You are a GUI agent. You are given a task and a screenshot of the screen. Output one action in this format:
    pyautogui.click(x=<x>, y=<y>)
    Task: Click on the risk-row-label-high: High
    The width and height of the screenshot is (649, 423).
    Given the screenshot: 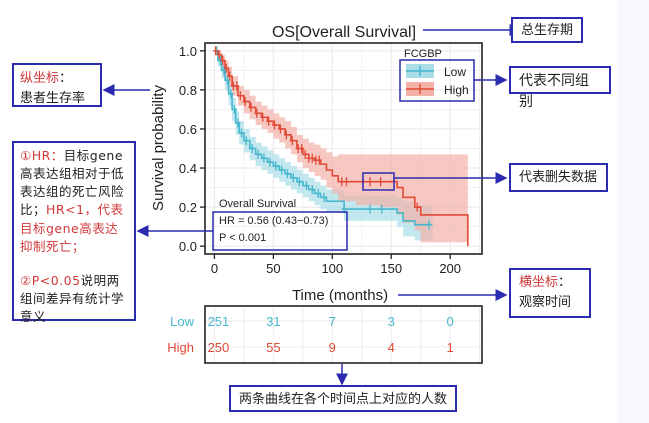 What is the action you would take?
    pyautogui.click(x=180, y=347)
    